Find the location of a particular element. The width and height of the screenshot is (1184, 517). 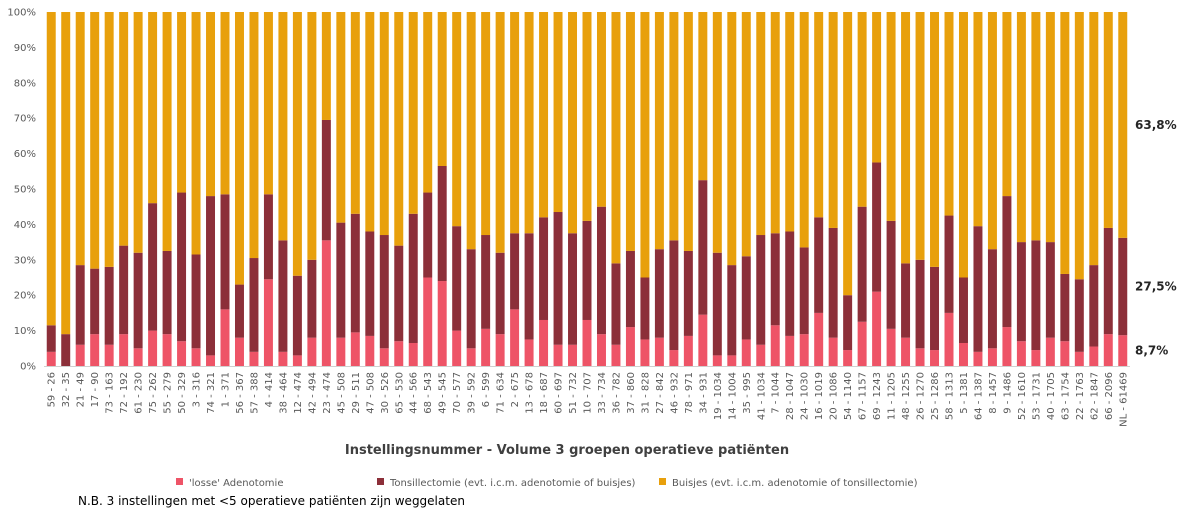

x-tick-label: 7 - 1044 is located at coordinates (776, 393).